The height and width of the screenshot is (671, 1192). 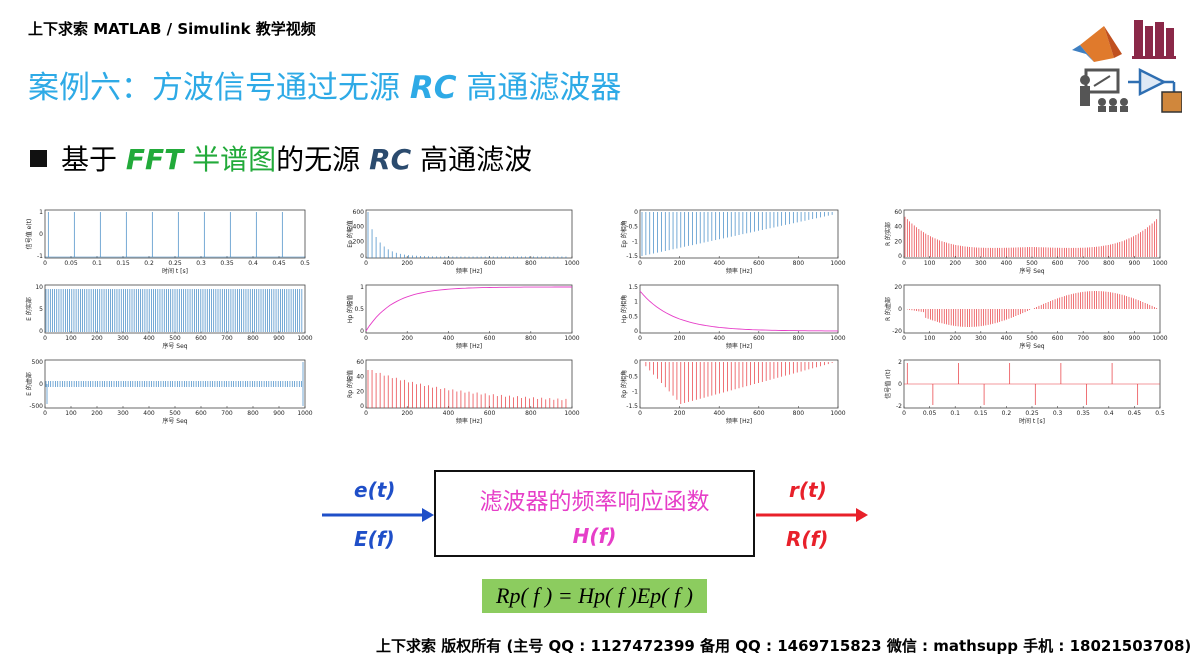 I want to click on x-tick-label: 0.35, so click(x=1084, y=413).